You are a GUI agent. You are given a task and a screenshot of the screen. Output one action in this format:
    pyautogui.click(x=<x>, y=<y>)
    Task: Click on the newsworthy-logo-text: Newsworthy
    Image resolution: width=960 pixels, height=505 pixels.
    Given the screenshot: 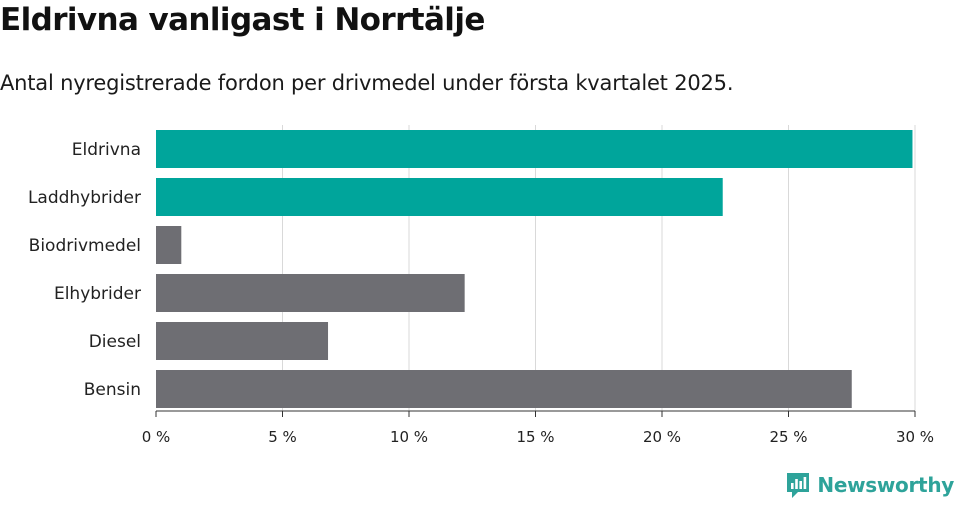 What is the action you would take?
    pyautogui.click(x=885, y=485)
    